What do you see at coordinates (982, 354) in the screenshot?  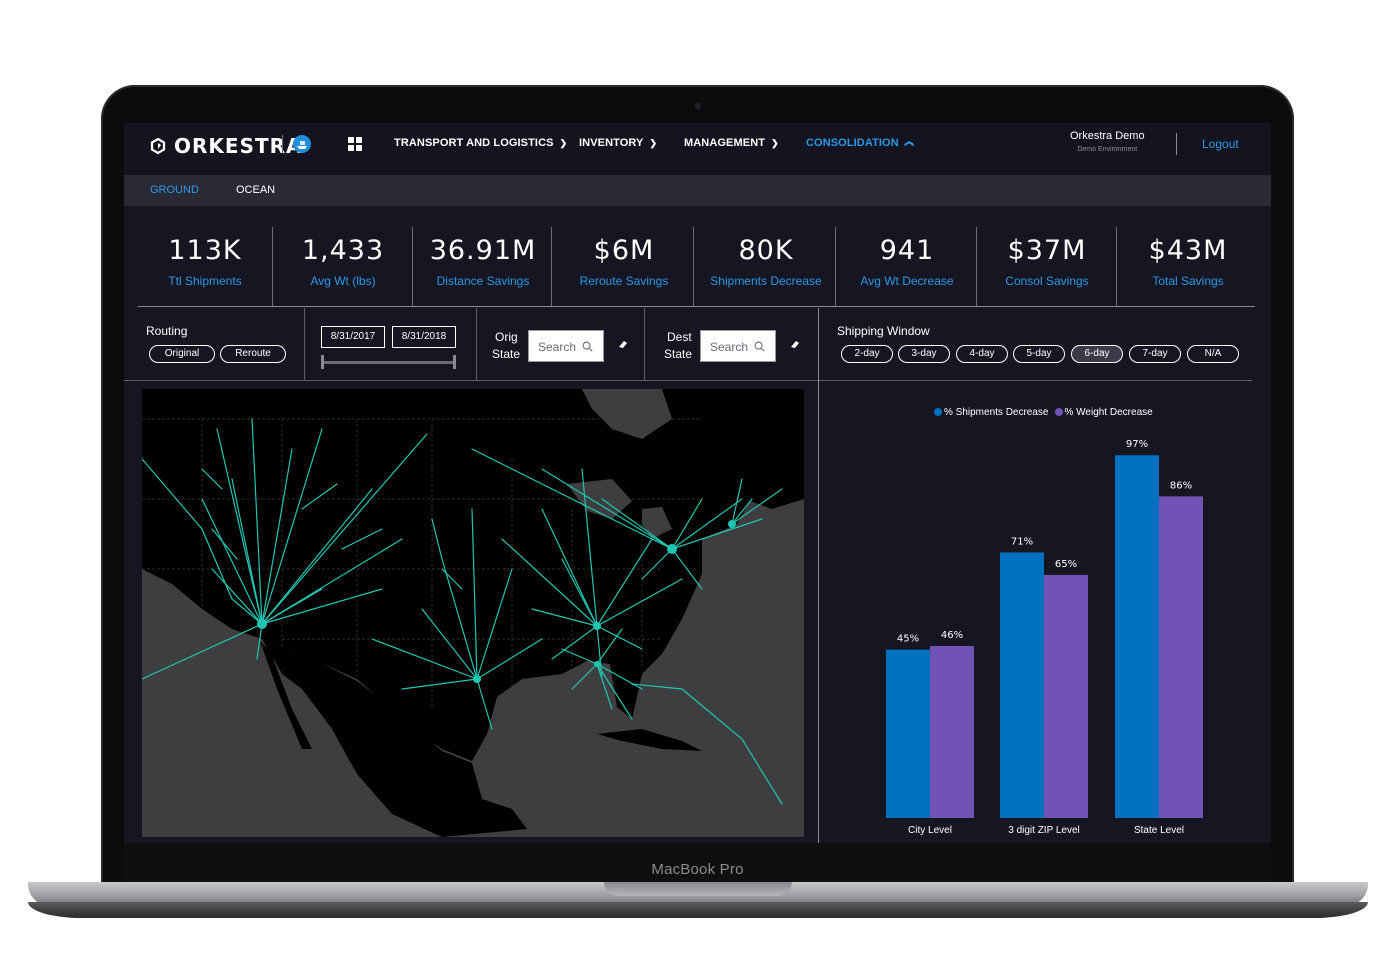 I see `window-4-day-button: 4-day` at bounding box center [982, 354].